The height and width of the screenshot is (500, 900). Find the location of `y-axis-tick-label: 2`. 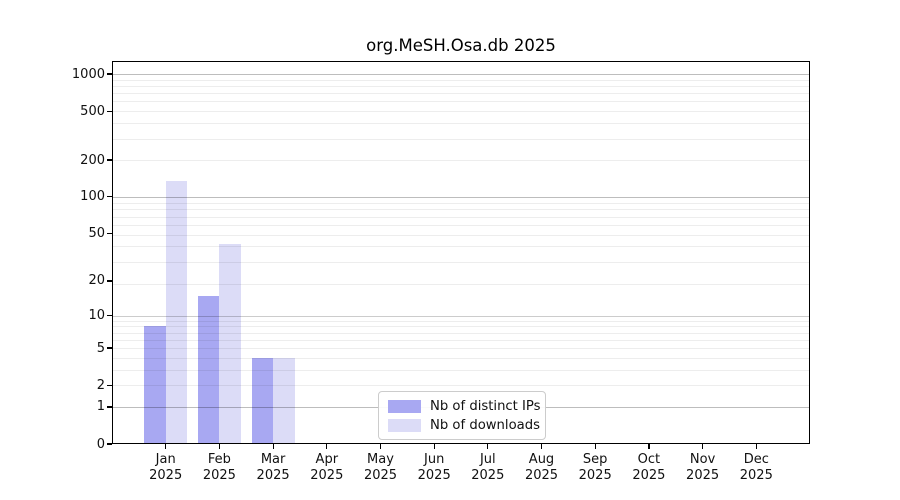

y-axis-tick-label: 2 is located at coordinates (100, 385).